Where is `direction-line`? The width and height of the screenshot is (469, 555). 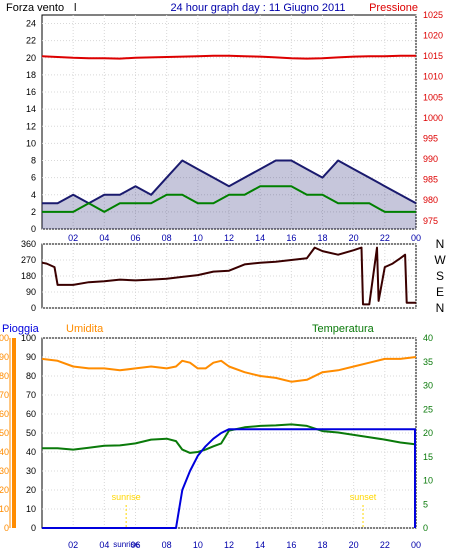 direction-line is located at coordinates (228, 276).